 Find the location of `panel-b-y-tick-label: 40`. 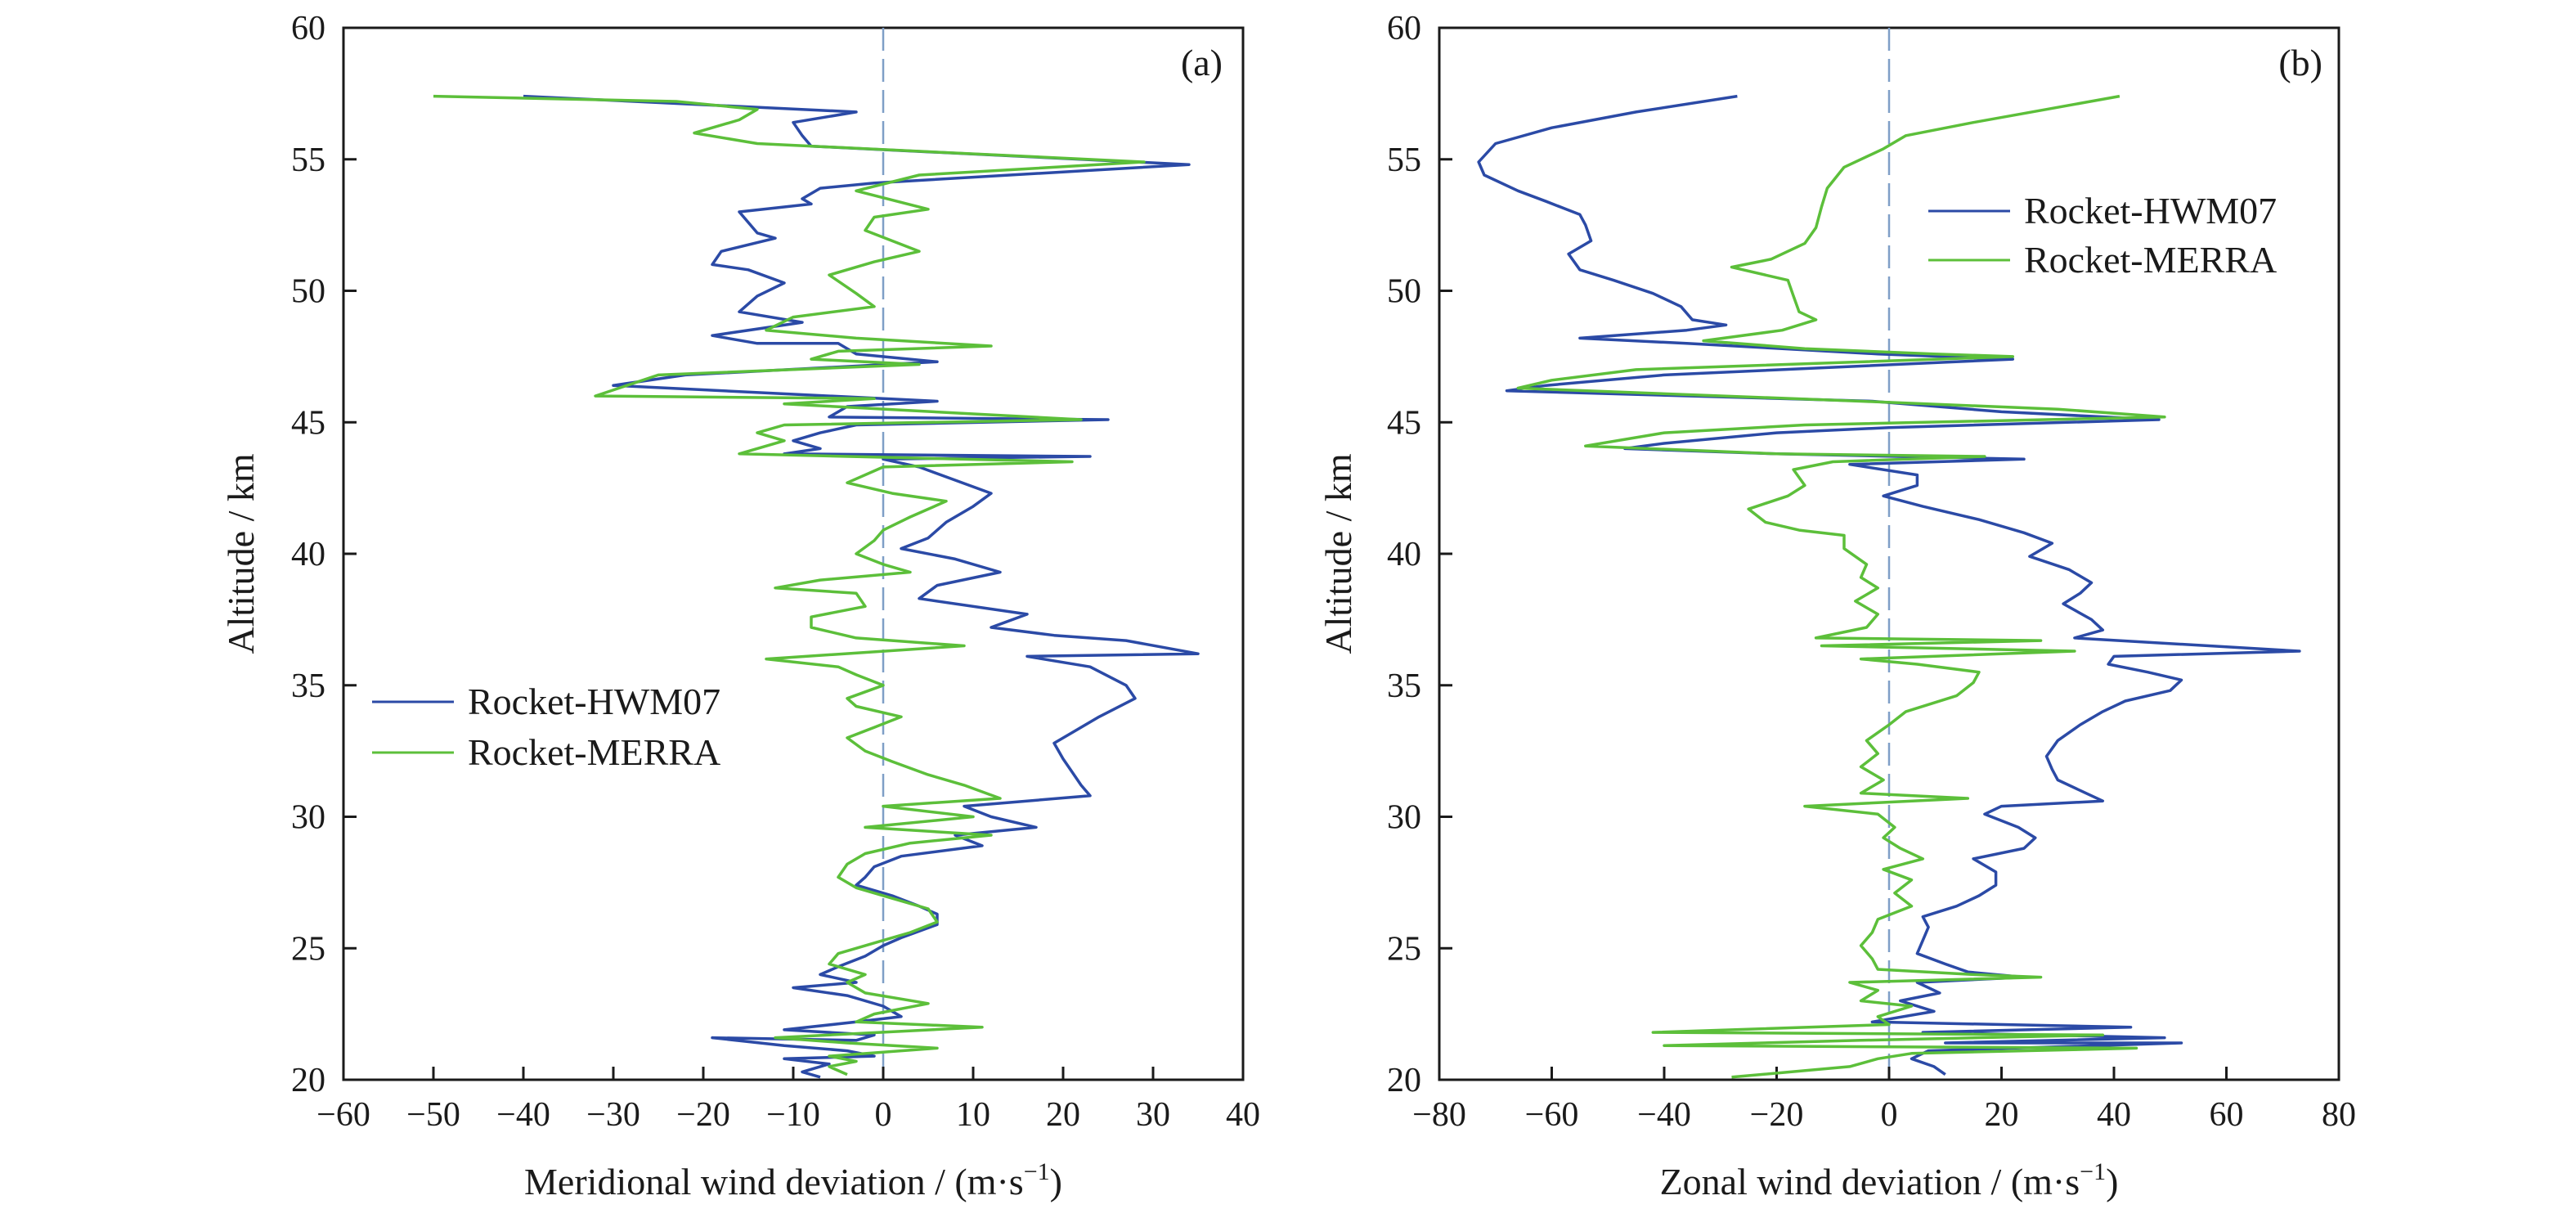

panel-b-y-tick-label: 40 is located at coordinates (1404, 554).